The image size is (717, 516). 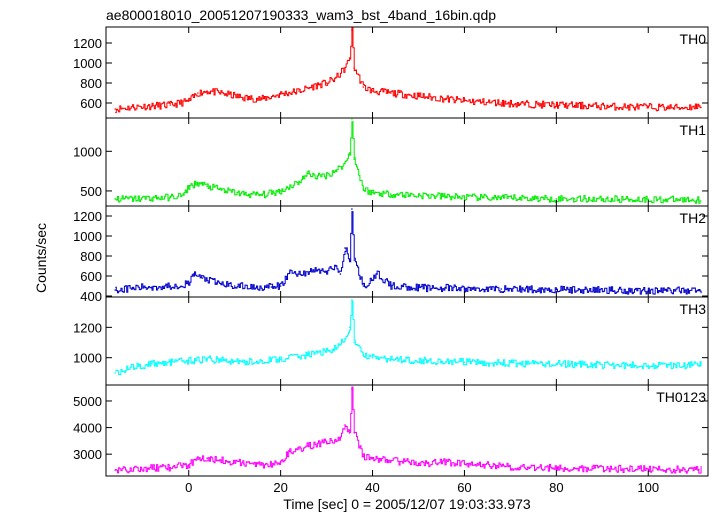 What do you see at coordinates (681, 397) in the screenshot?
I see `series-label-th0123: TH0123` at bounding box center [681, 397].